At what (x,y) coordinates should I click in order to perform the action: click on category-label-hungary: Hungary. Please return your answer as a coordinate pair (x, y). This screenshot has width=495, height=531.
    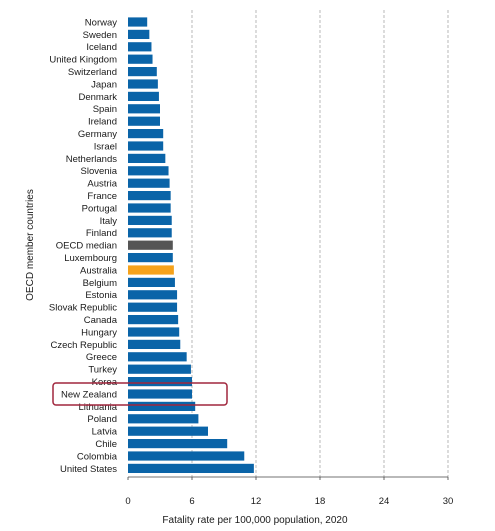
    Looking at the image, I should click on (99, 332).